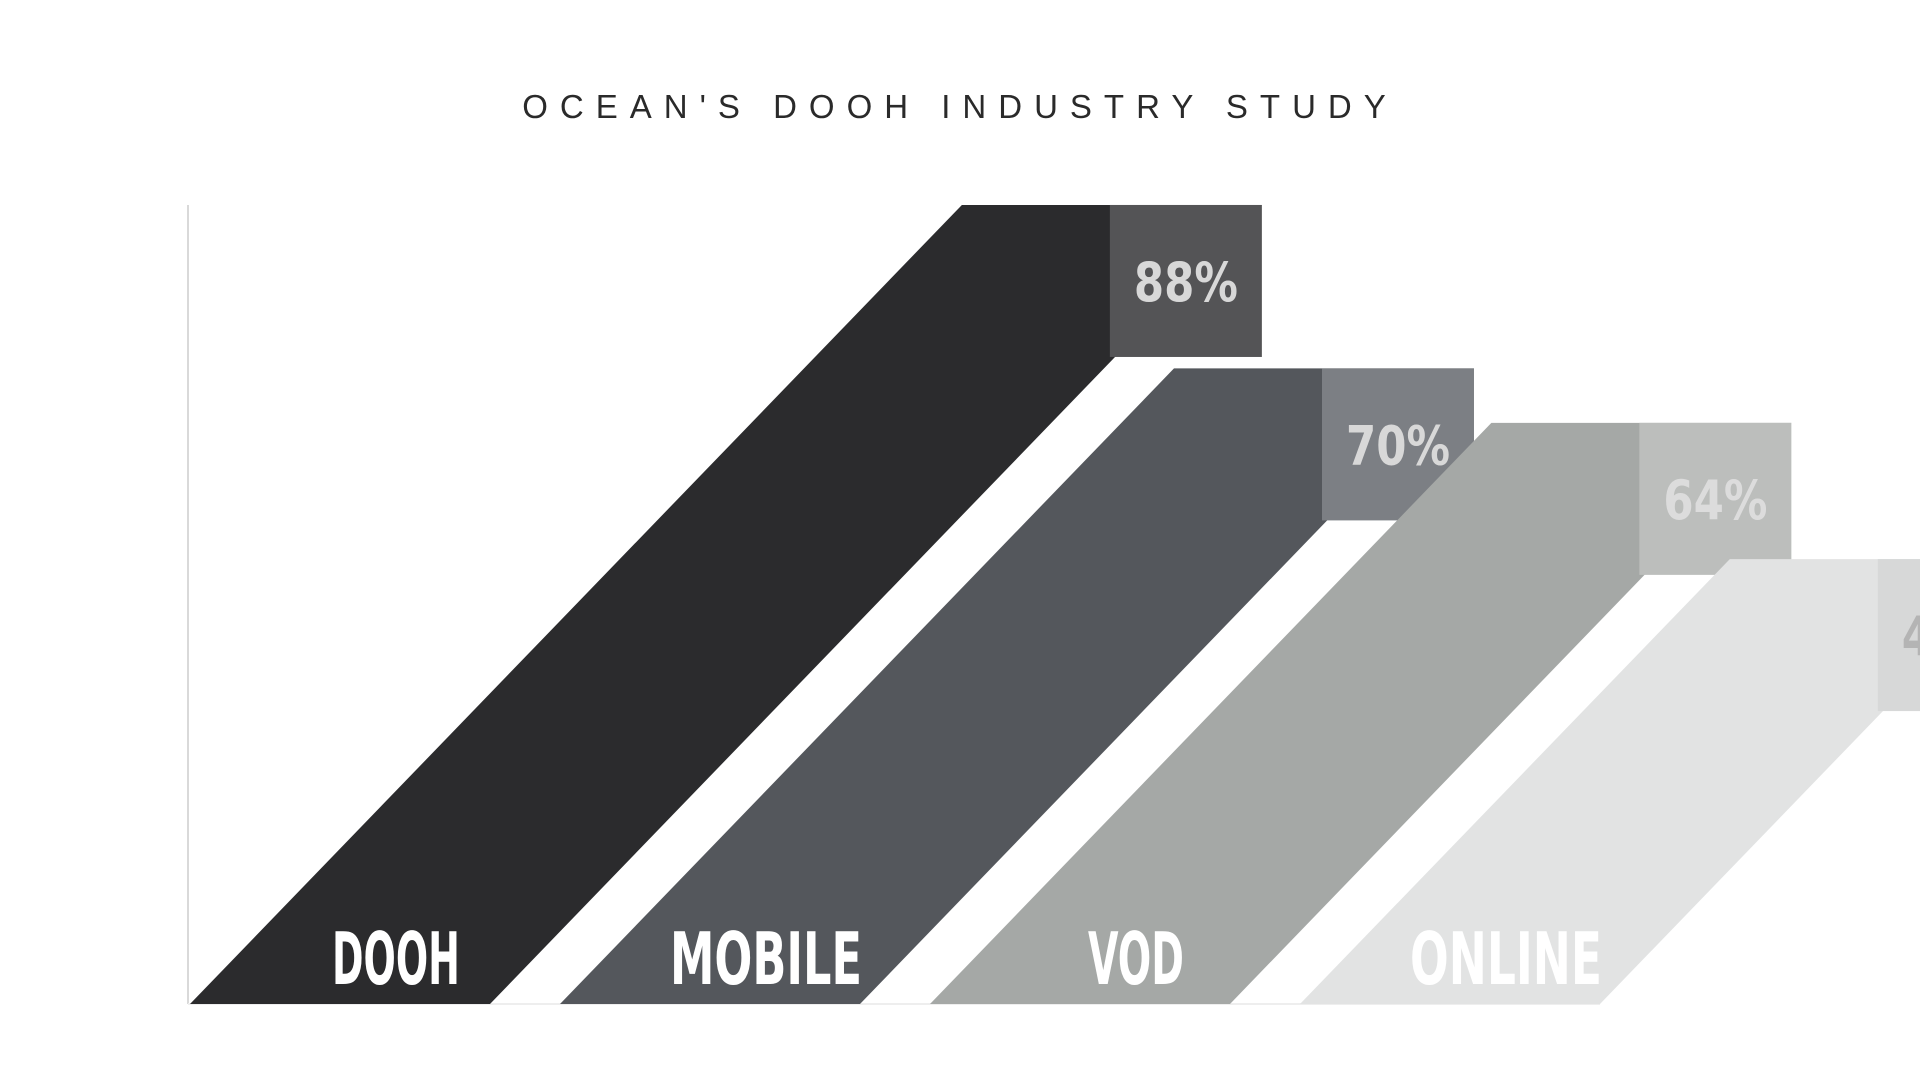 The height and width of the screenshot is (1080, 1920). I want to click on value-box-vod, so click(1715, 498).